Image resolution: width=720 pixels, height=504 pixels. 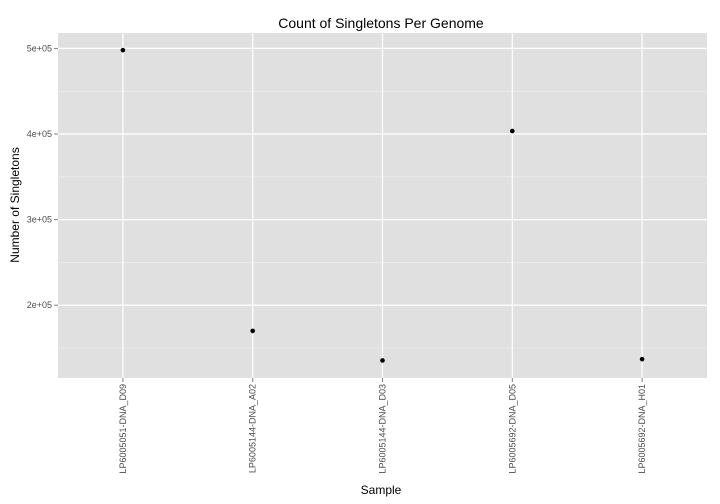 What do you see at coordinates (39, 220) in the screenshot?
I see `y-tick-label: 3e+05` at bounding box center [39, 220].